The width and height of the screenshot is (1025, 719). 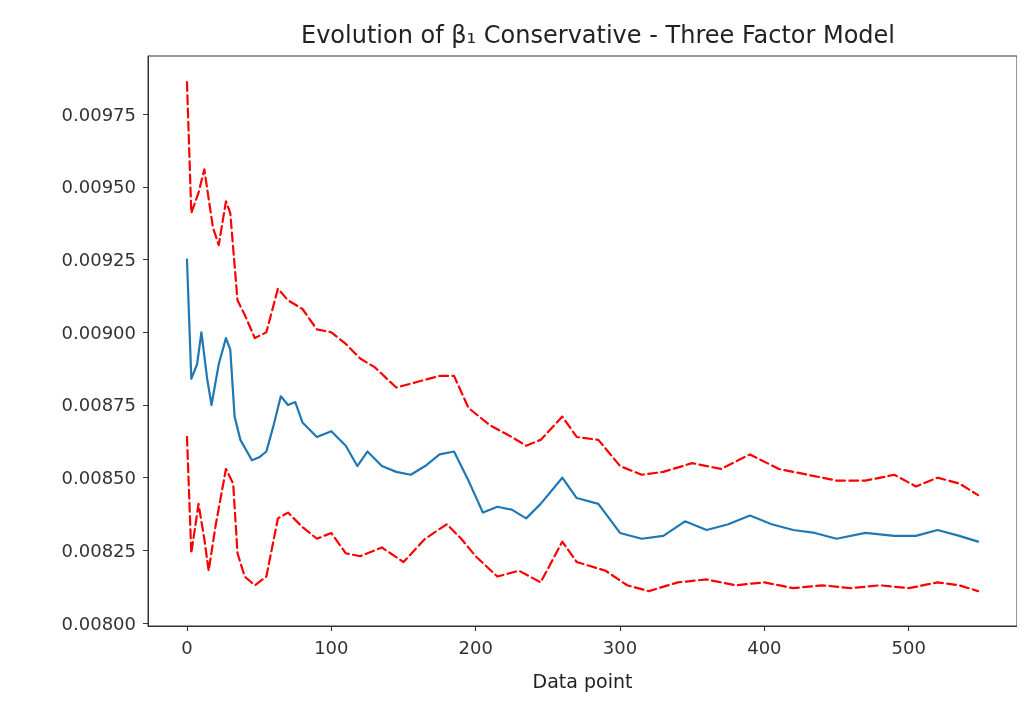 I want to click on y-tick-label: 0.00925, so click(x=98, y=260).